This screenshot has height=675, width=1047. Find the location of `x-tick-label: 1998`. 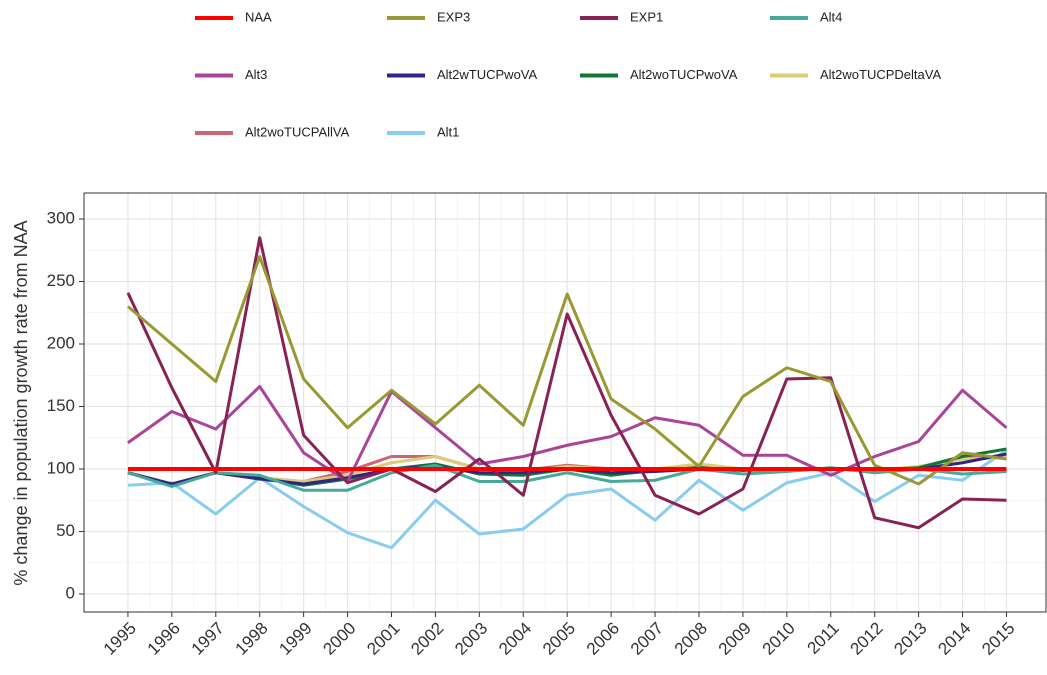

x-tick-label: 1998 is located at coordinates (252, 639).